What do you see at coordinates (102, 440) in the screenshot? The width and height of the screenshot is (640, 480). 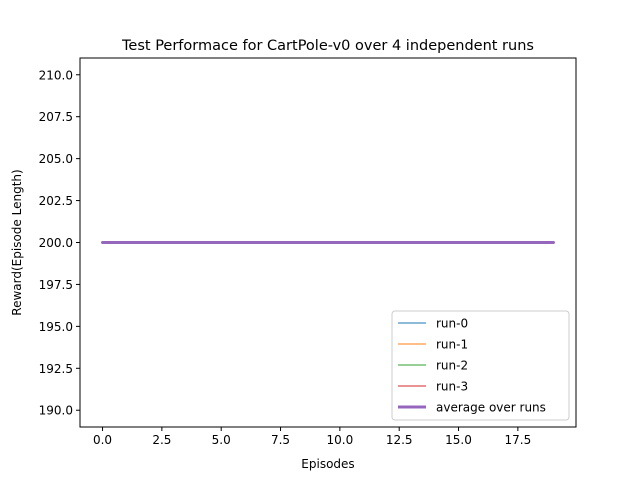 I see `x-tick-label: 0.0` at bounding box center [102, 440].